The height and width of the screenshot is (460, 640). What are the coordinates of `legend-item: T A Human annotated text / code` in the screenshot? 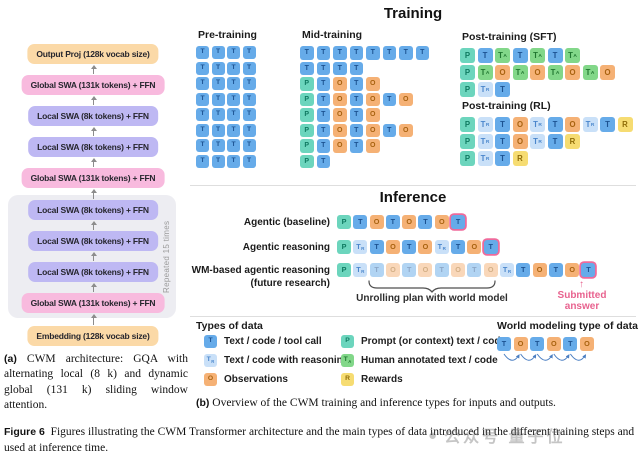 It's located at (419, 360).